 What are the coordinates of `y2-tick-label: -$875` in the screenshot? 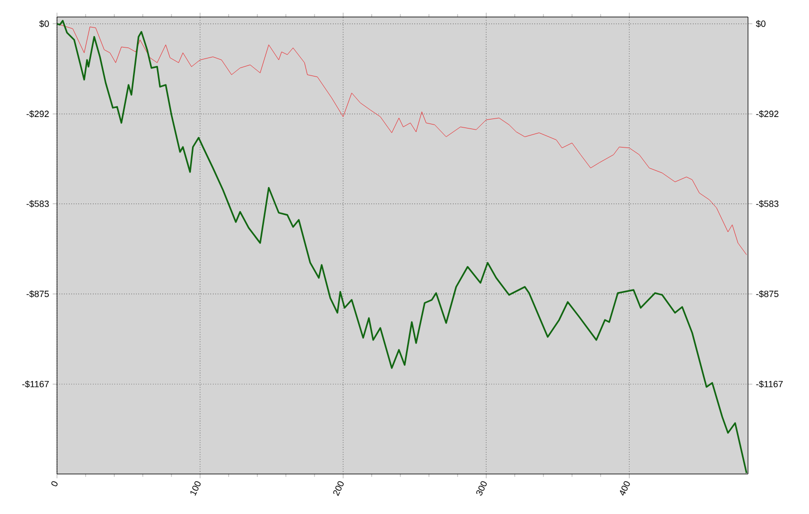 It's located at (767, 294).